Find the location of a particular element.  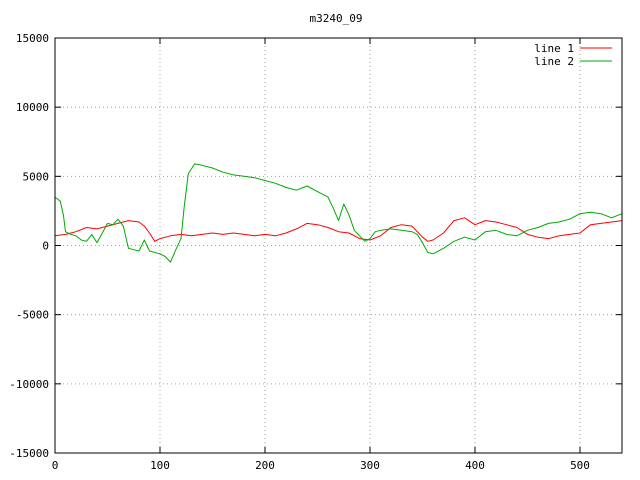

y-tick-label: 0 is located at coordinates (45, 246).